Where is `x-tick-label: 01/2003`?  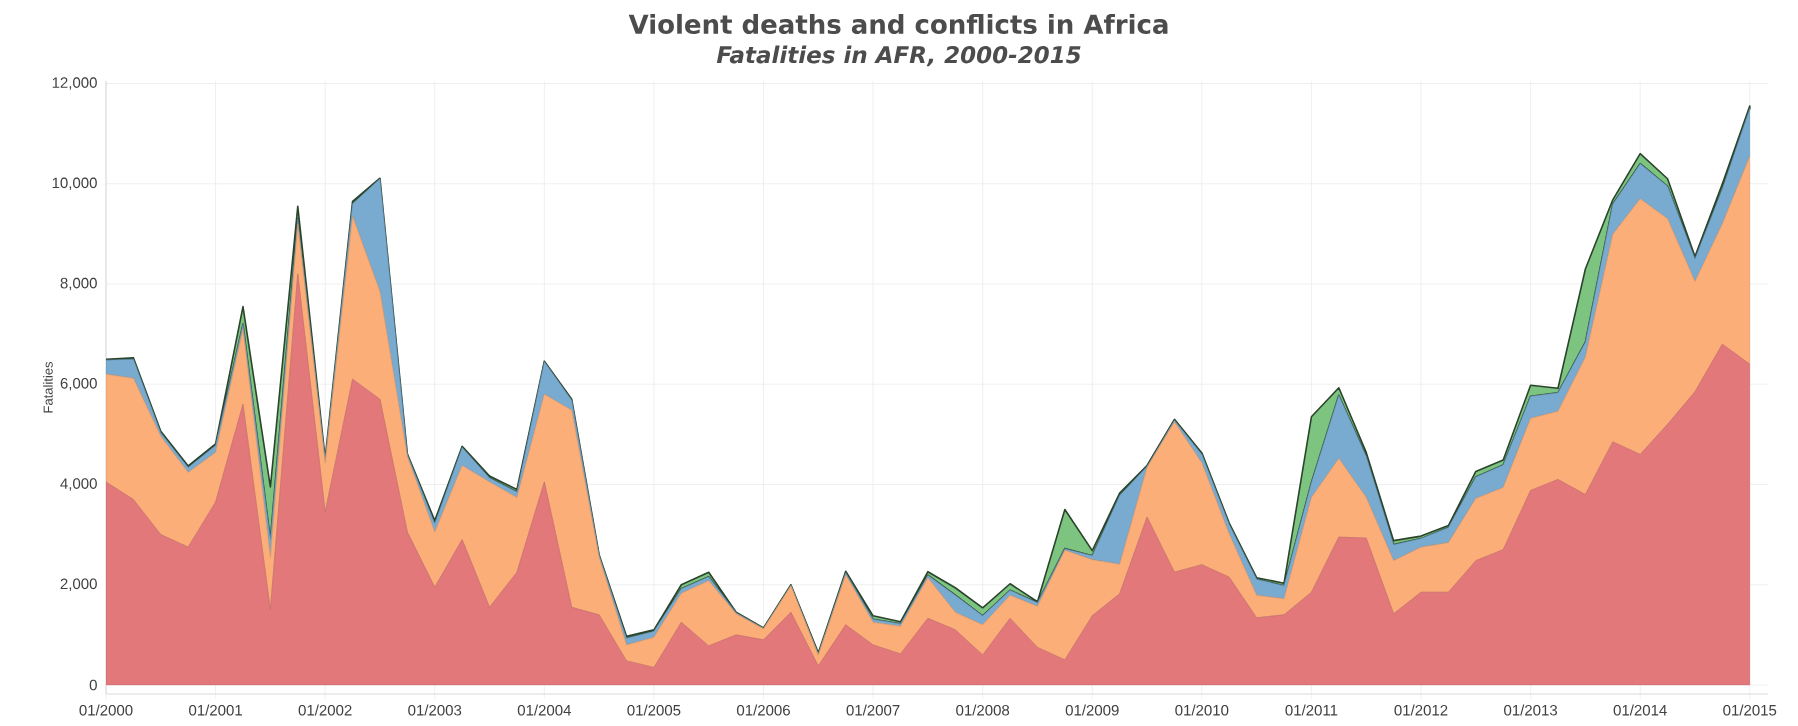
x-tick-label: 01/2003 is located at coordinates (435, 710).